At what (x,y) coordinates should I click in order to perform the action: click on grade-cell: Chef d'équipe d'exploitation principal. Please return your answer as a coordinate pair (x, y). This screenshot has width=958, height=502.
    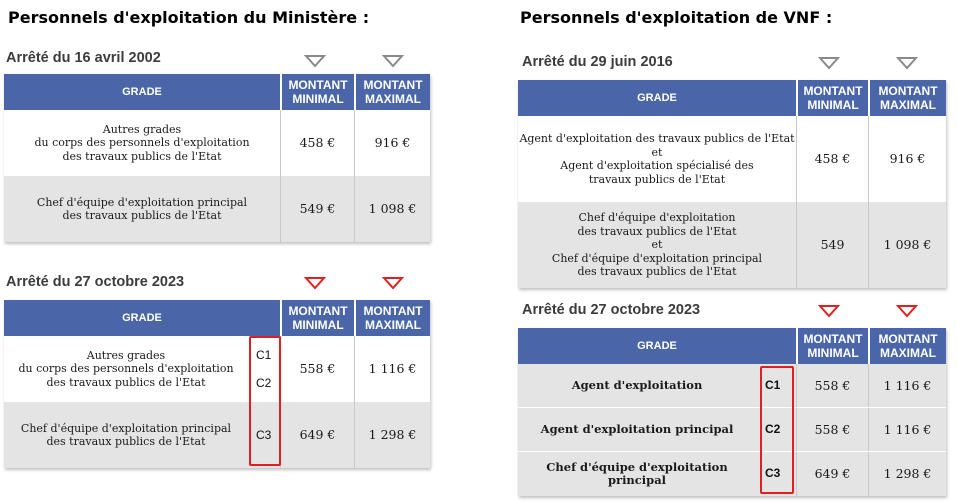
    Looking at the image, I should click on (637, 473).